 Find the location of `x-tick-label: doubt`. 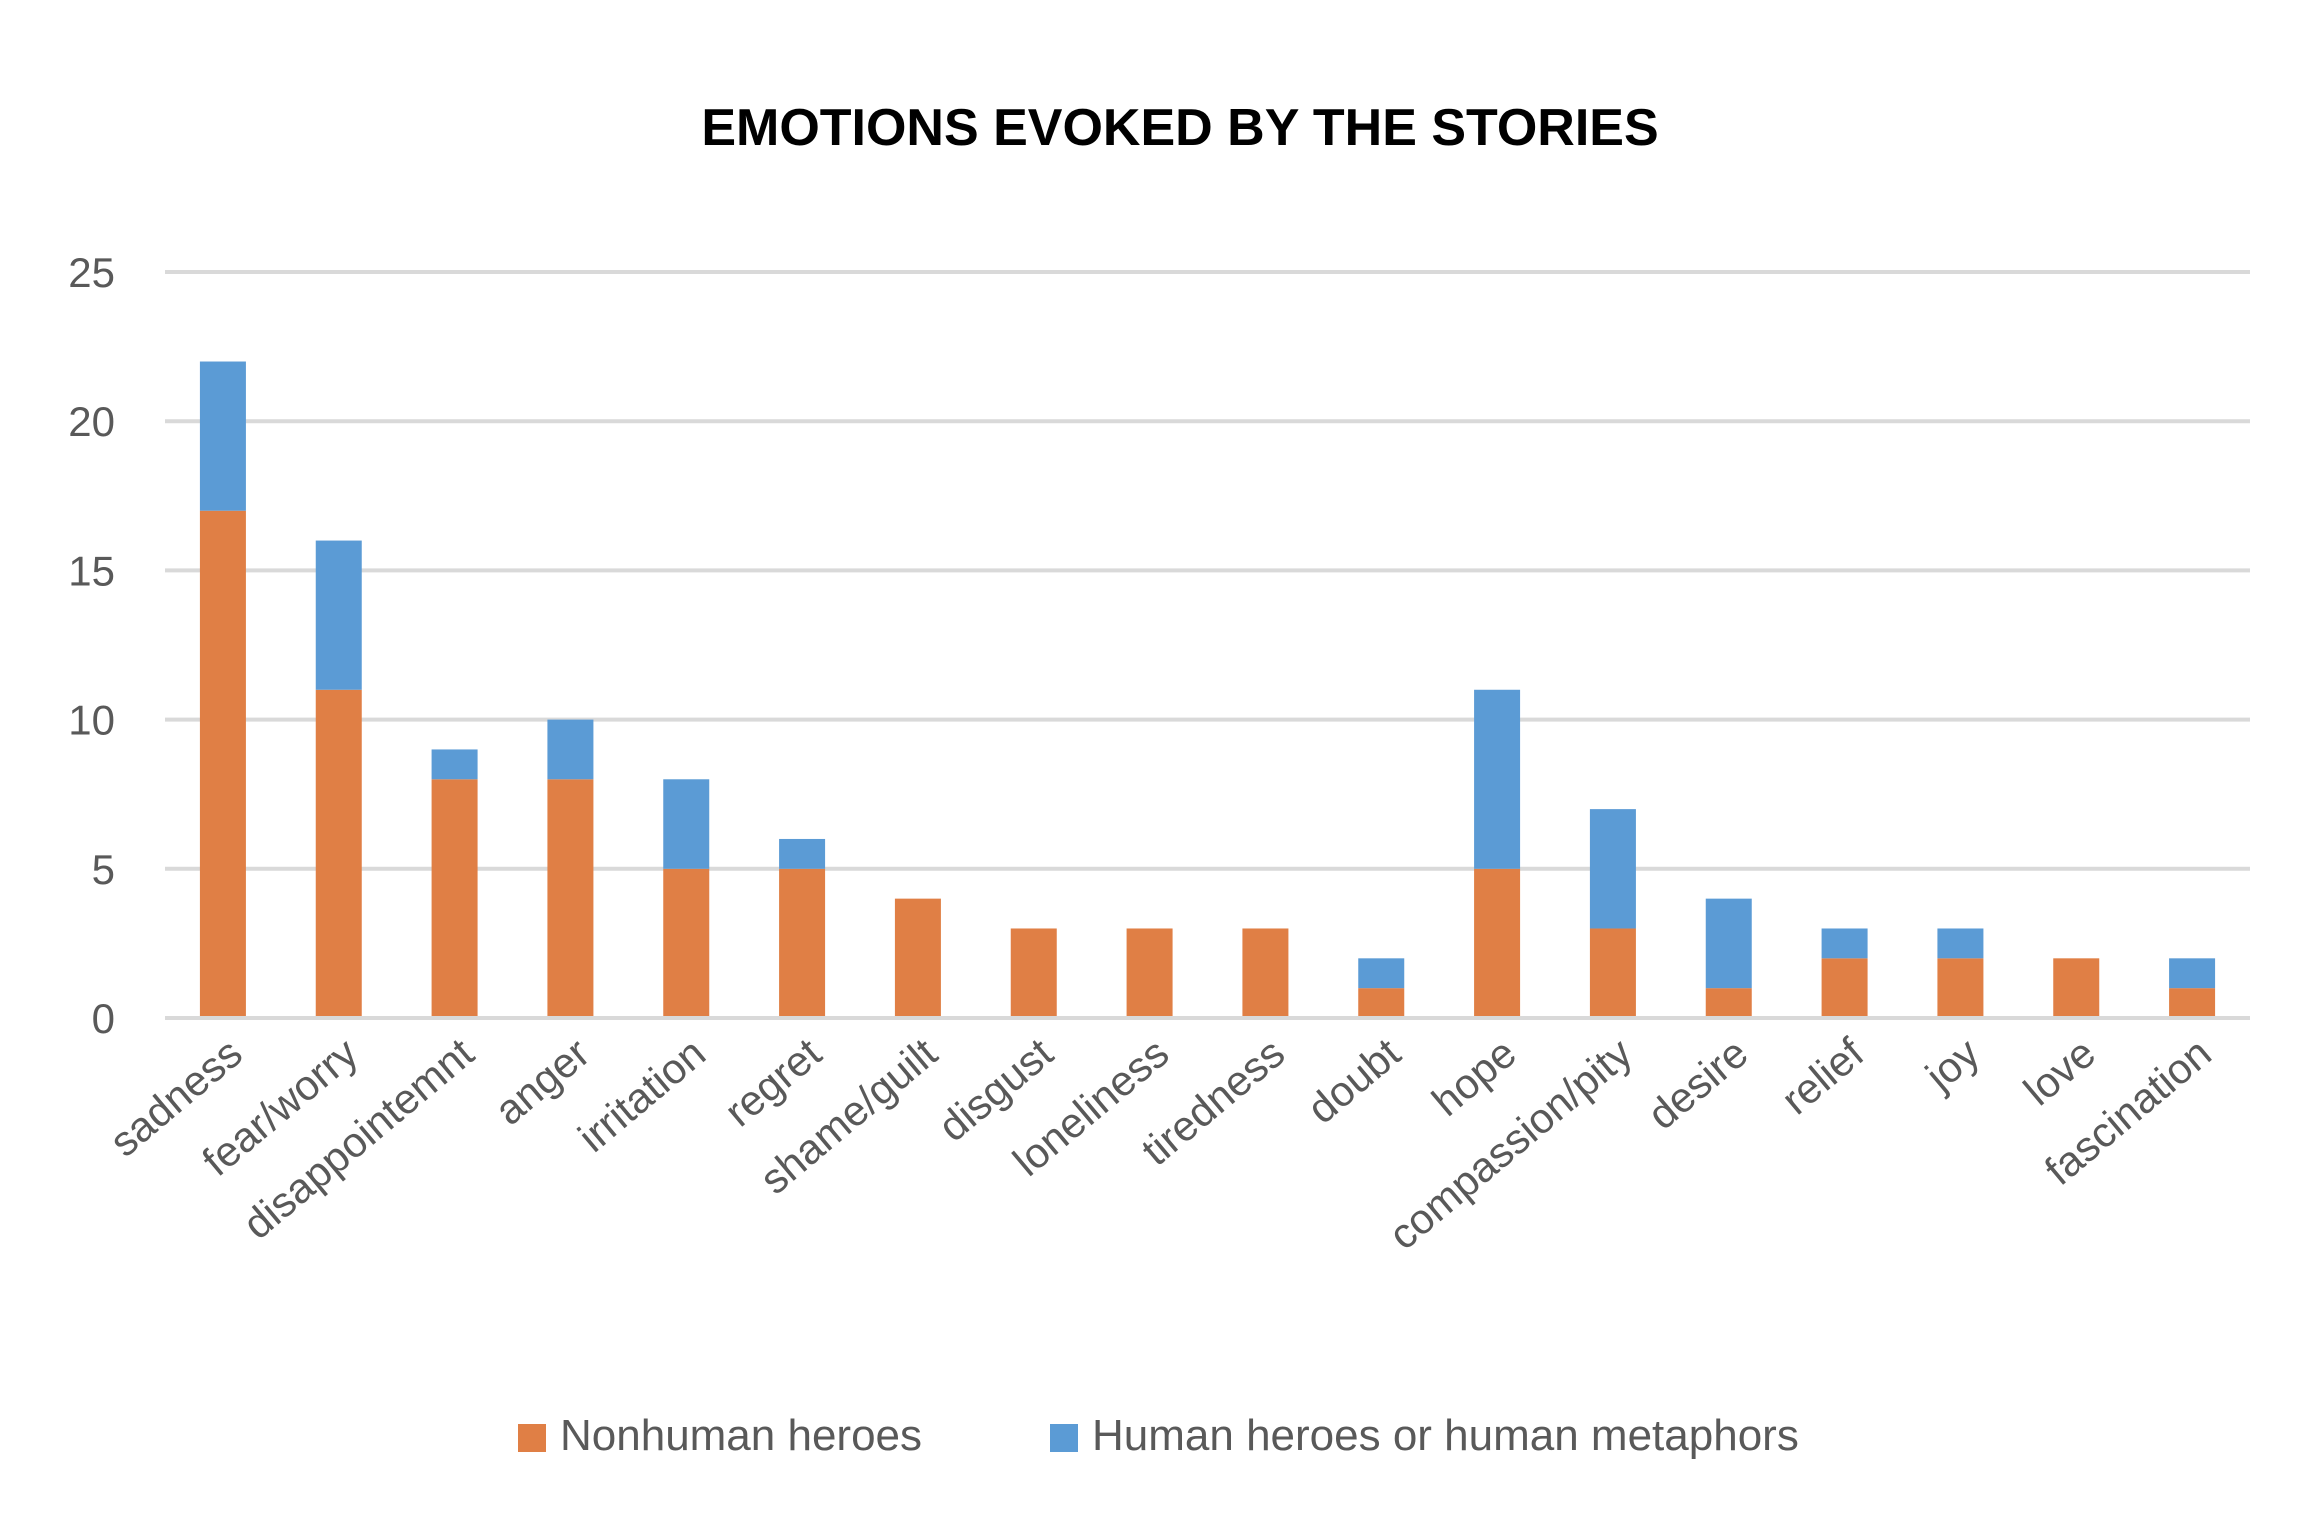

x-tick-label: doubt is located at coordinates (1353, 1081).